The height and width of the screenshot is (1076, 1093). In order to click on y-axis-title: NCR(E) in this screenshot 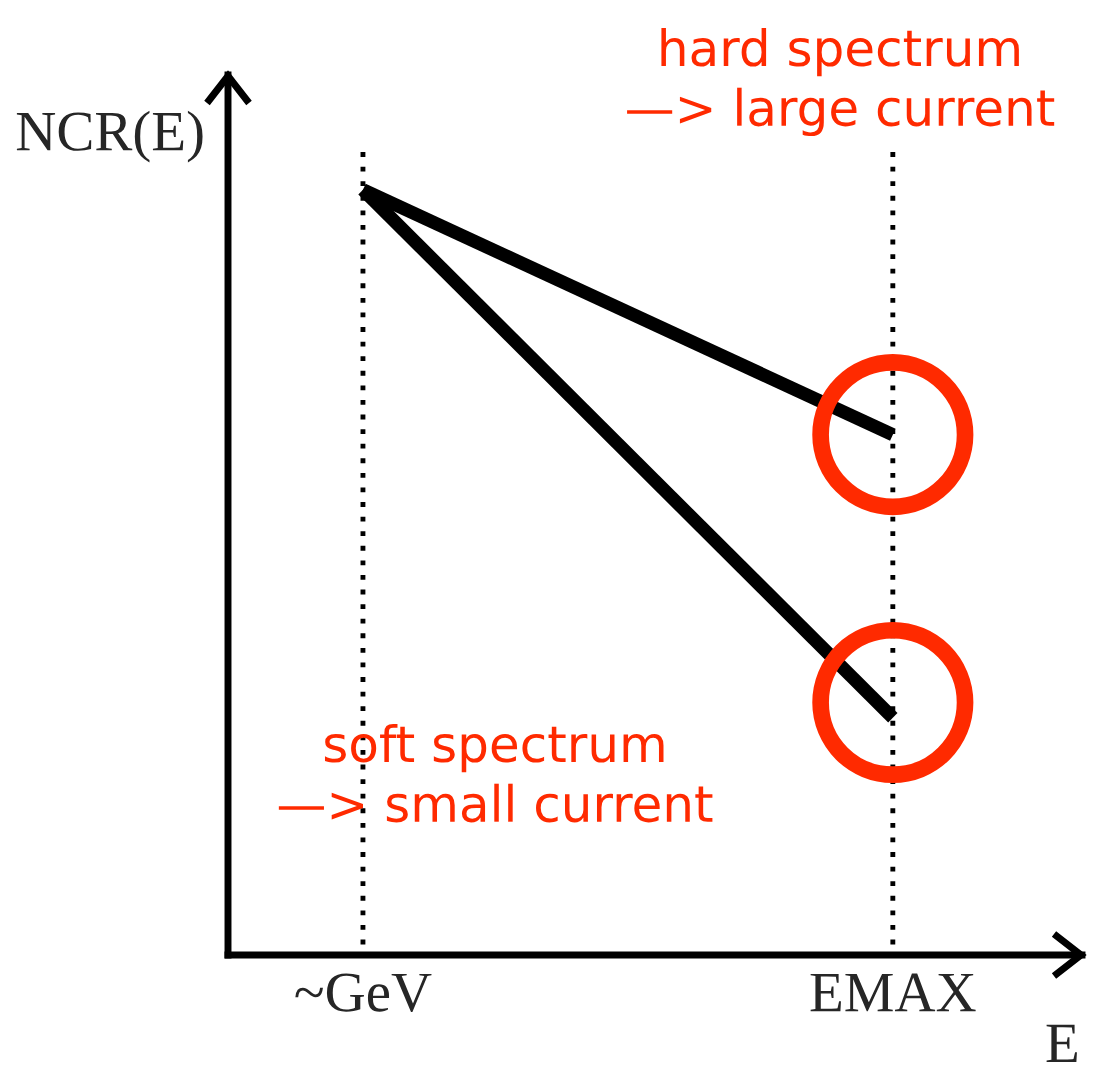, I will do `click(109, 136)`.